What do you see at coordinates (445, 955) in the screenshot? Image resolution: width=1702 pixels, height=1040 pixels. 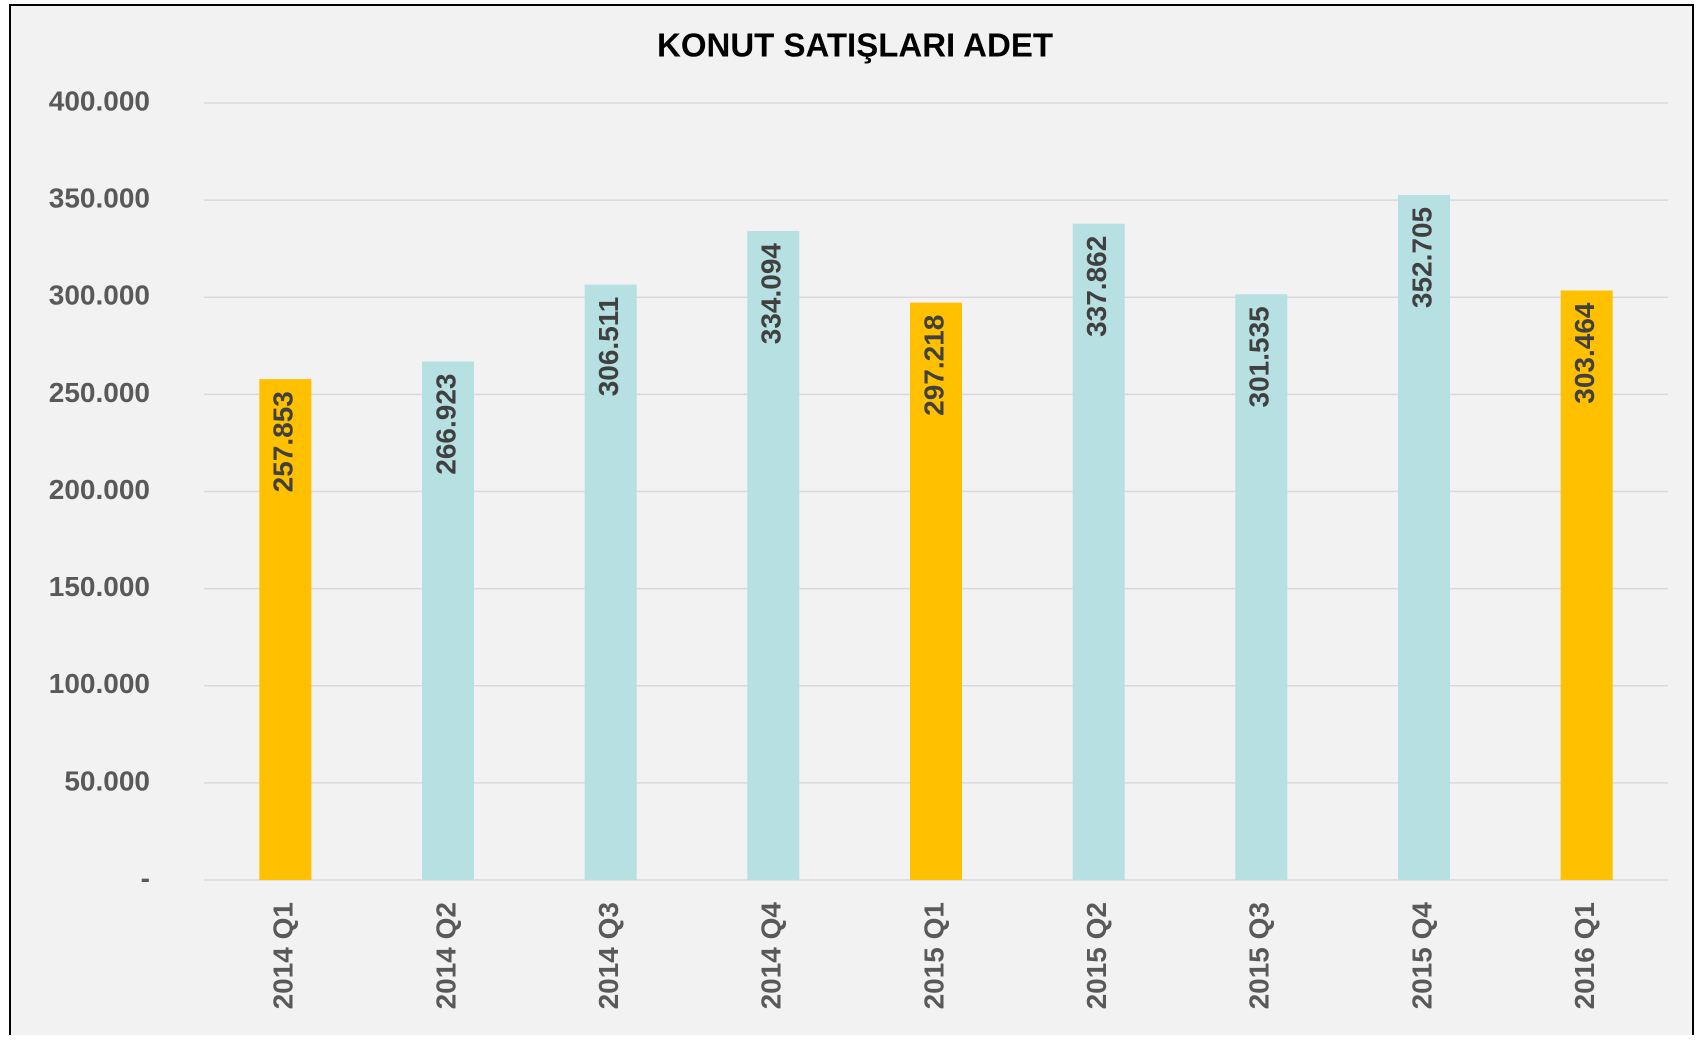 I see `x-tick-label: 2014 Q2` at bounding box center [445, 955].